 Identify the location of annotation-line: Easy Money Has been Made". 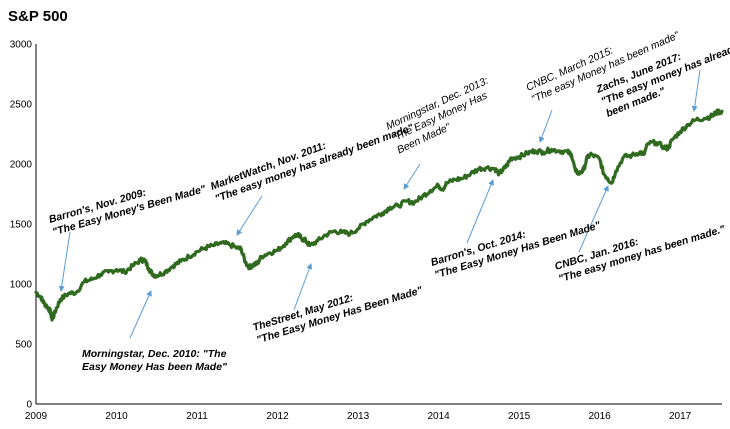
(155, 367).